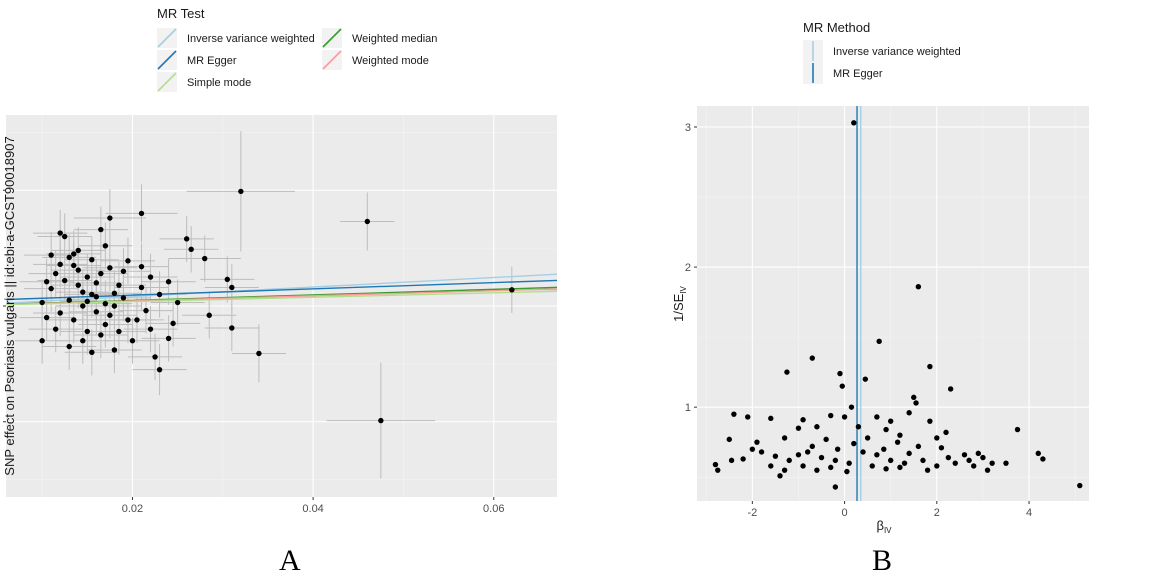 This screenshot has width=1167, height=579. Describe the element at coordinates (1029, 513) in the screenshot. I see `x-tick-label: 4` at that location.